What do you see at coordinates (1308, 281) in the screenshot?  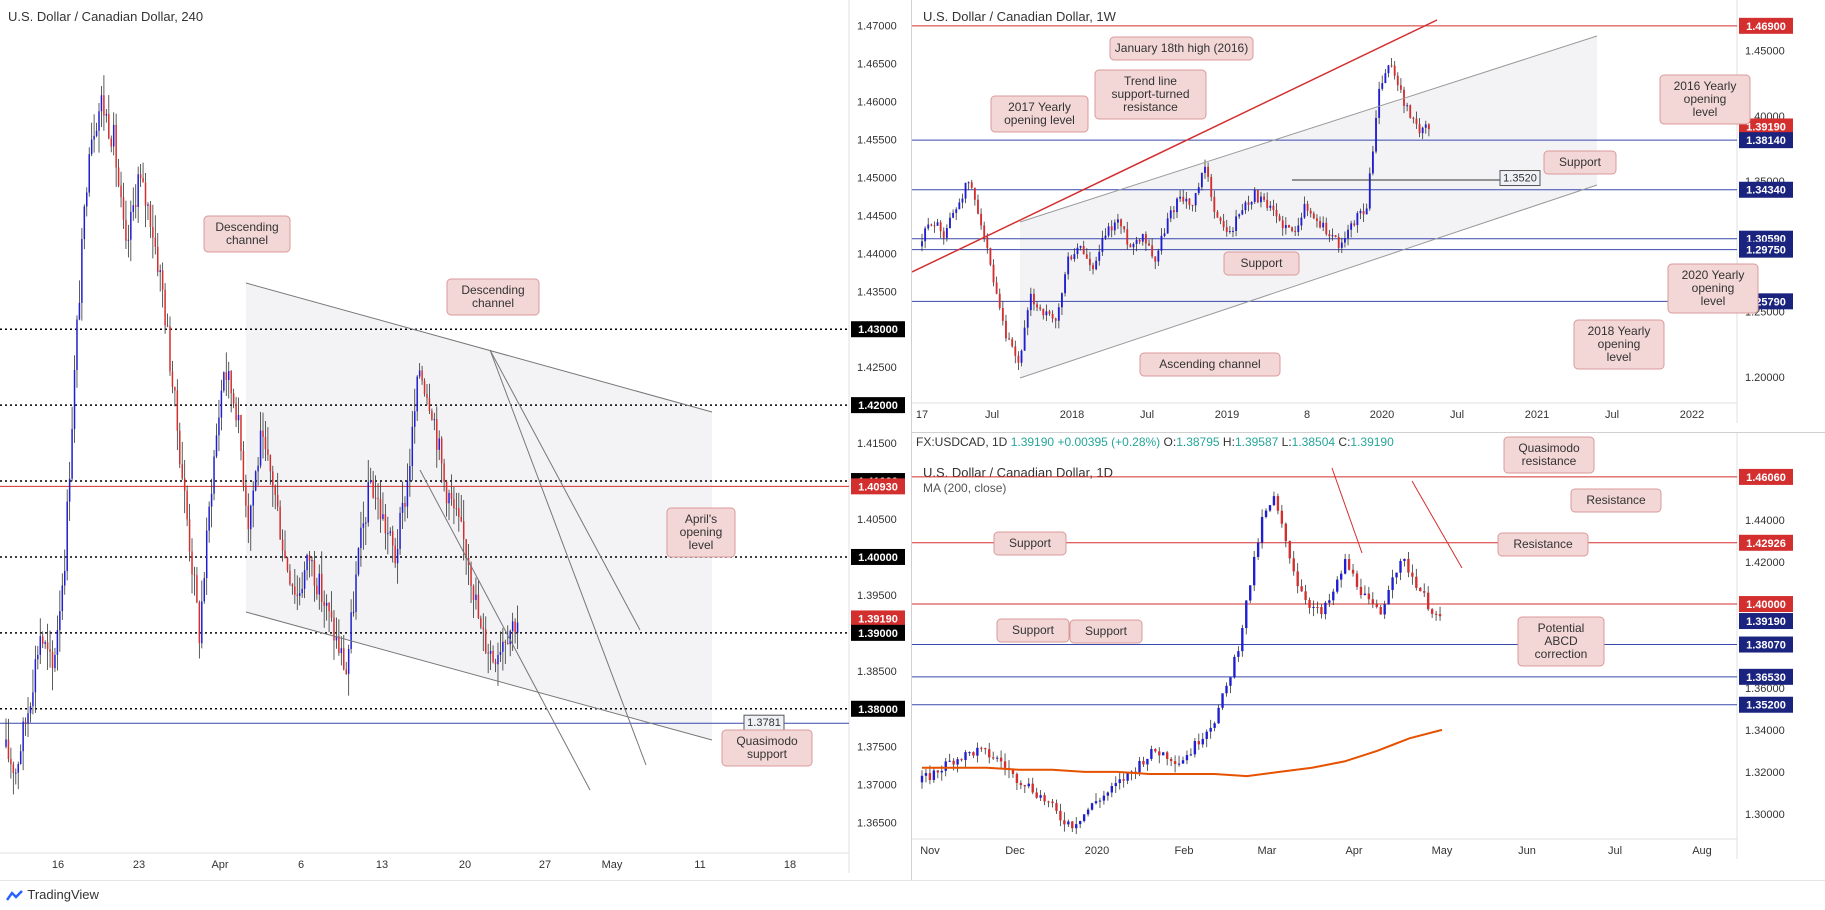 I see `trend-line` at bounding box center [1308, 281].